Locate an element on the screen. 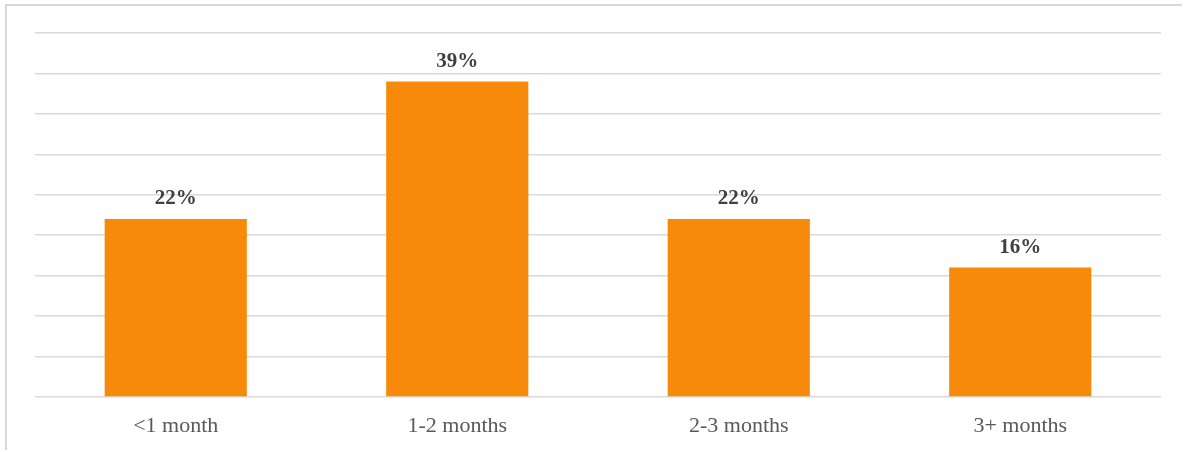  data-label: 39% is located at coordinates (457, 59).